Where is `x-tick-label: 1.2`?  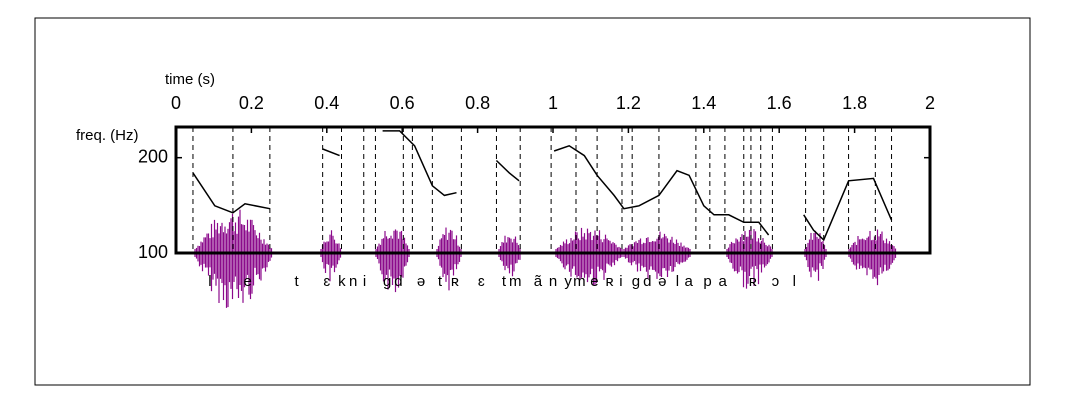 x-tick-label: 1.2 is located at coordinates (628, 103).